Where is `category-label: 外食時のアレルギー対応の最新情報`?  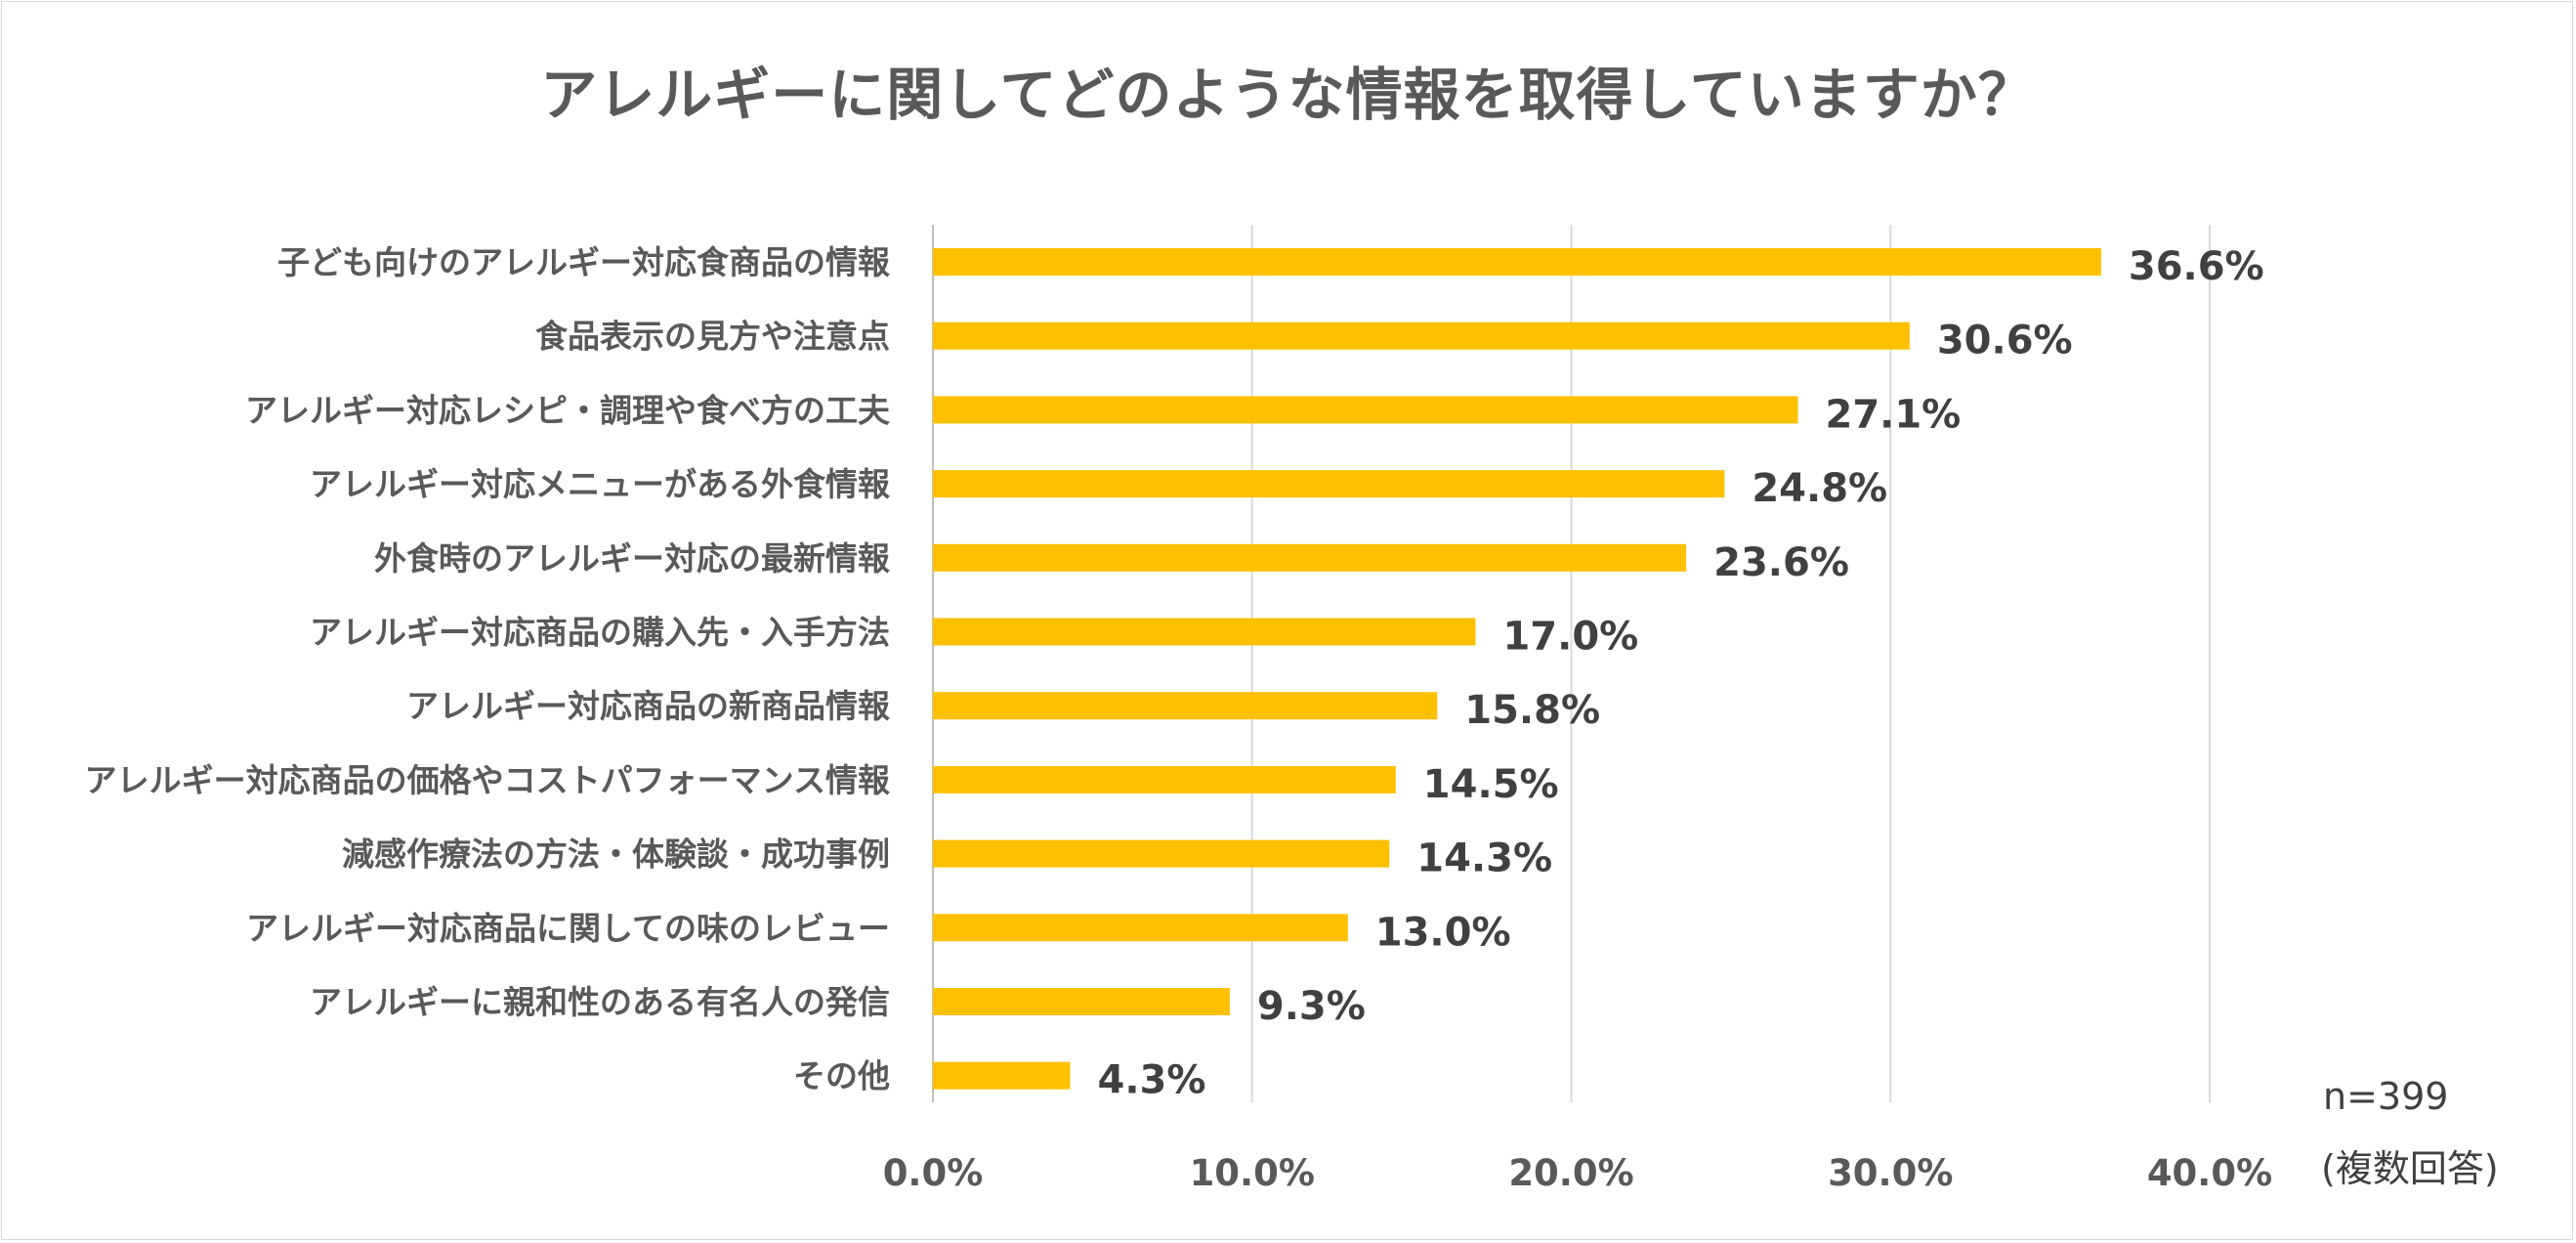
category-label: 外食時のアレルギー対応の最新情報 is located at coordinates (632, 558).